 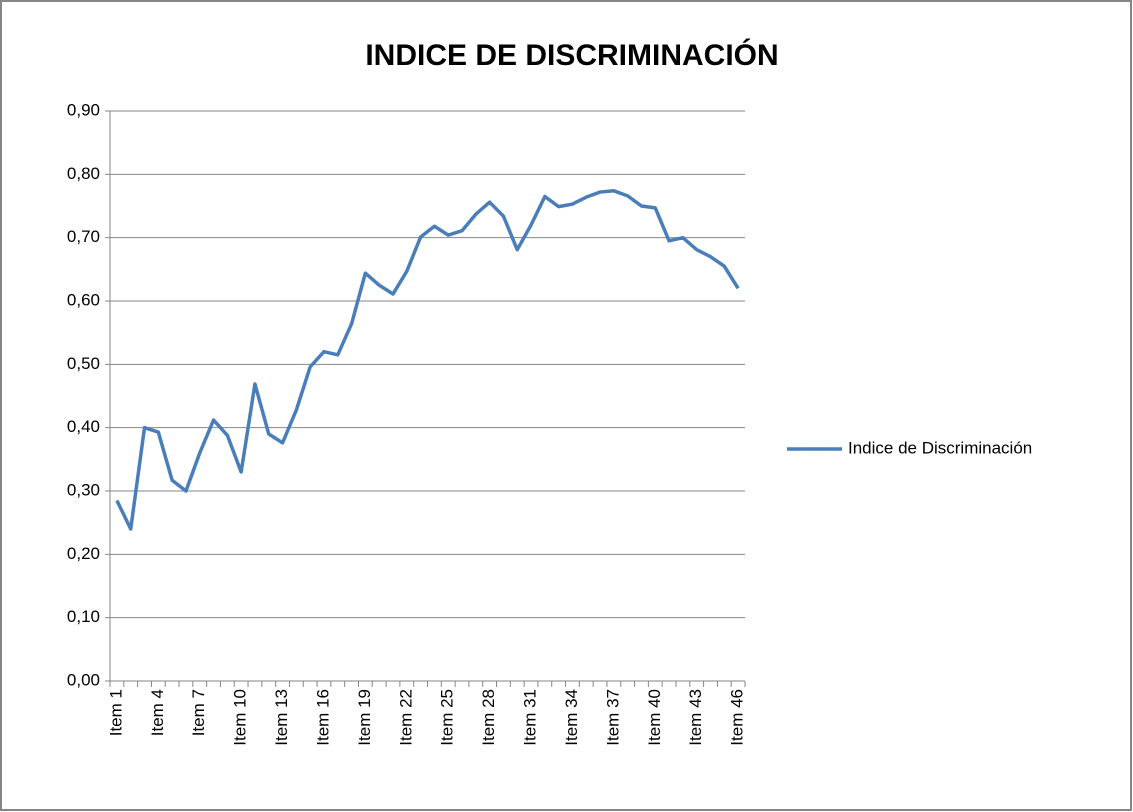 I want to click on y-tick-label: 0,90, so click(x=83, y=109).